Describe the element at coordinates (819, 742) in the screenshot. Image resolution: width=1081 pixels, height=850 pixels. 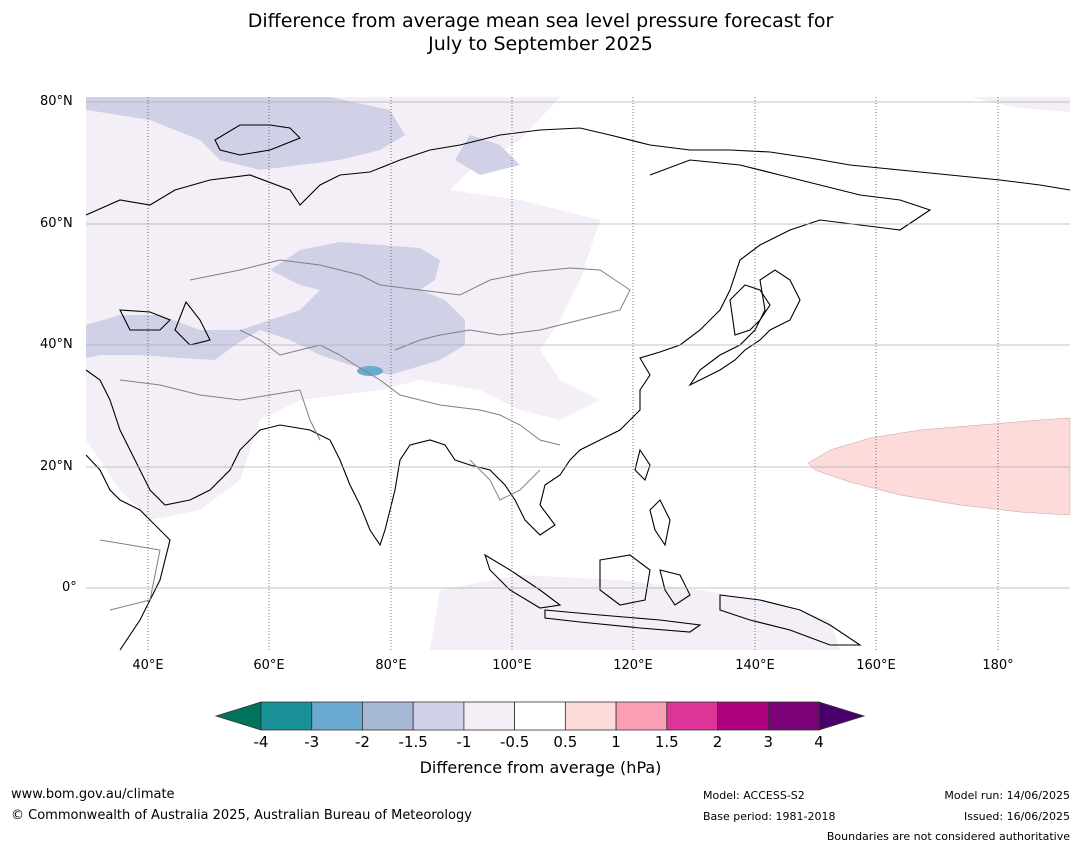
I see `colorbar-tick-label: 4` at that location.